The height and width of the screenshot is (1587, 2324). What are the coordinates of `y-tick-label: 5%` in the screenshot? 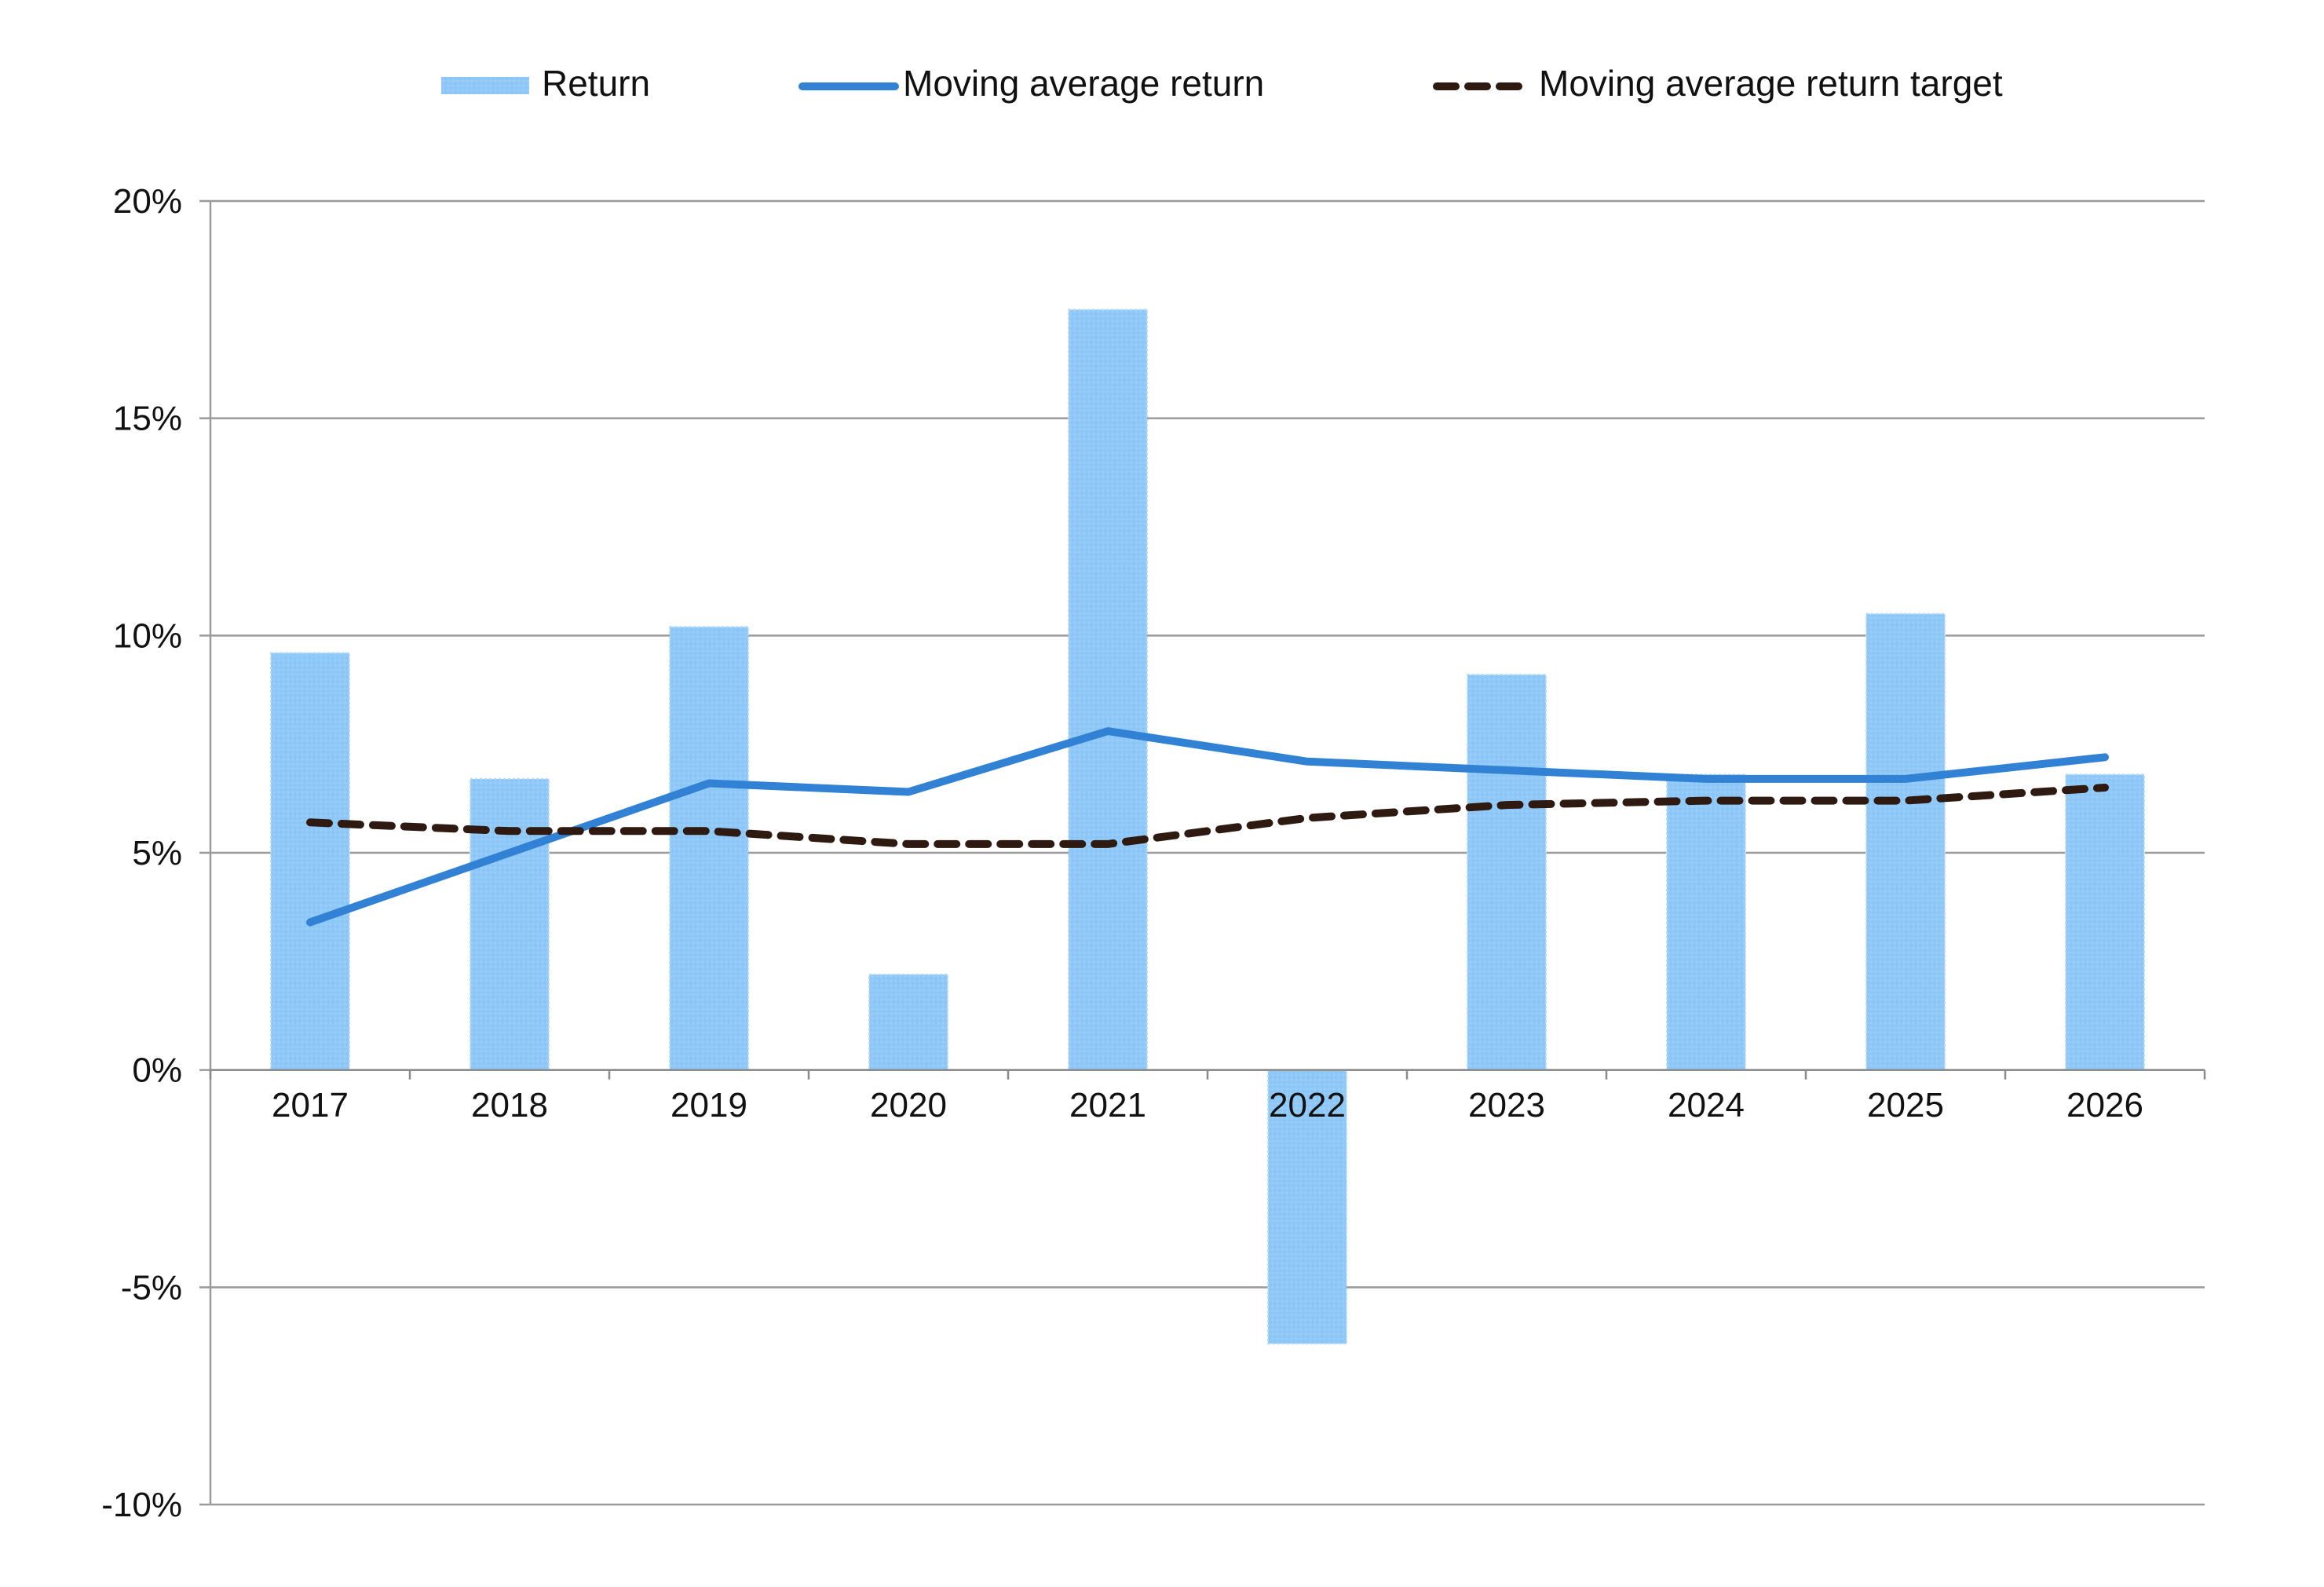 It's located at (157, 853).